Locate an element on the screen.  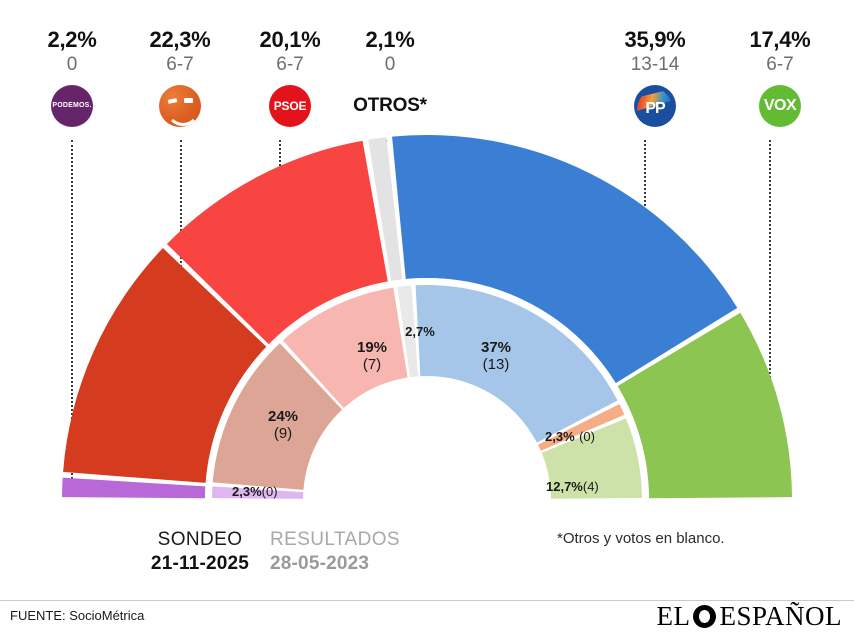
legend-sondeo-label: SONDEO is located at coordinates (200, 539).